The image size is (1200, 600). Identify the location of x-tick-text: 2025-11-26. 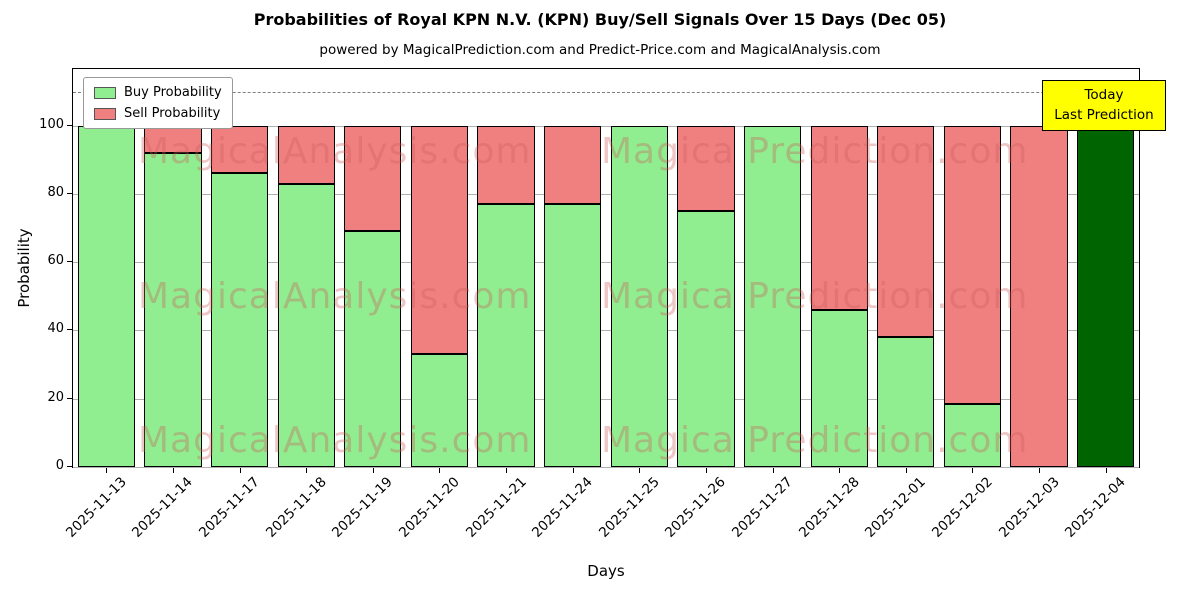
(696, 507).